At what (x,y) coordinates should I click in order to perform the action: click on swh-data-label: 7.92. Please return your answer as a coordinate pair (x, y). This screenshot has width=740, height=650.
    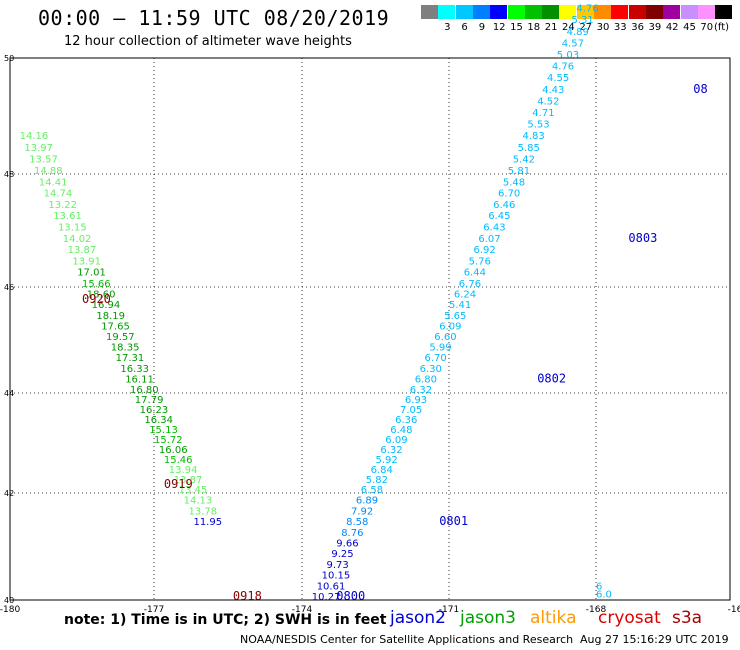
    Looking at the image, I should click on (362, 511).